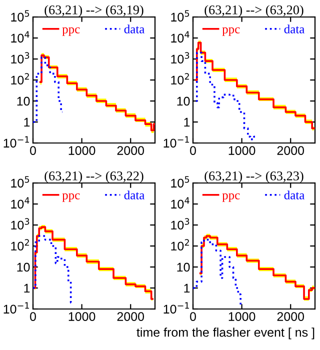 The width and height of the screenshot is (320, 350). Describe the element at coordinates (94, 177) in the screenshot. I see `chart-title: (63,21) --> (63,22)` at that location.